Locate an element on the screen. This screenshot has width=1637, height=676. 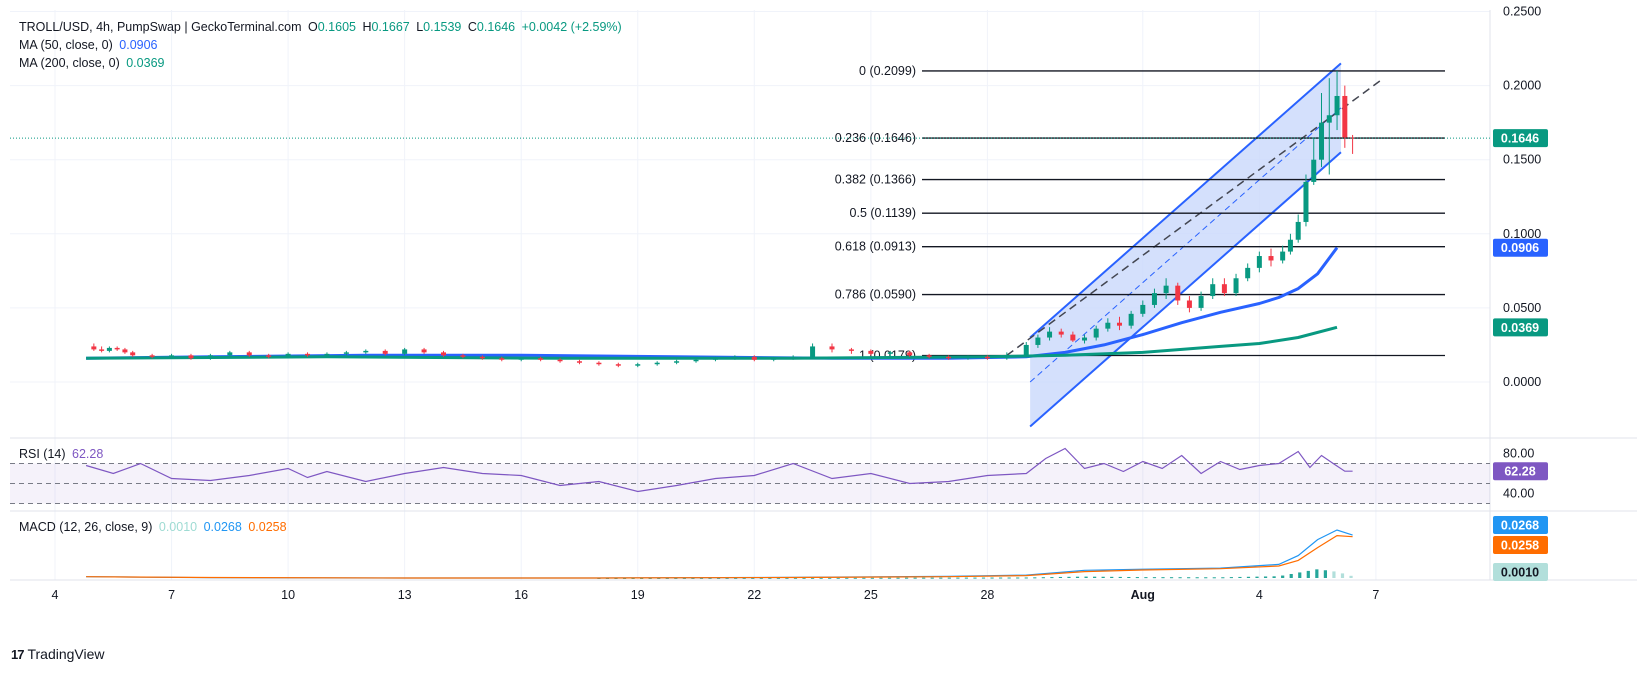
time-tick-label: 22 is located at coordinates (754, 595).